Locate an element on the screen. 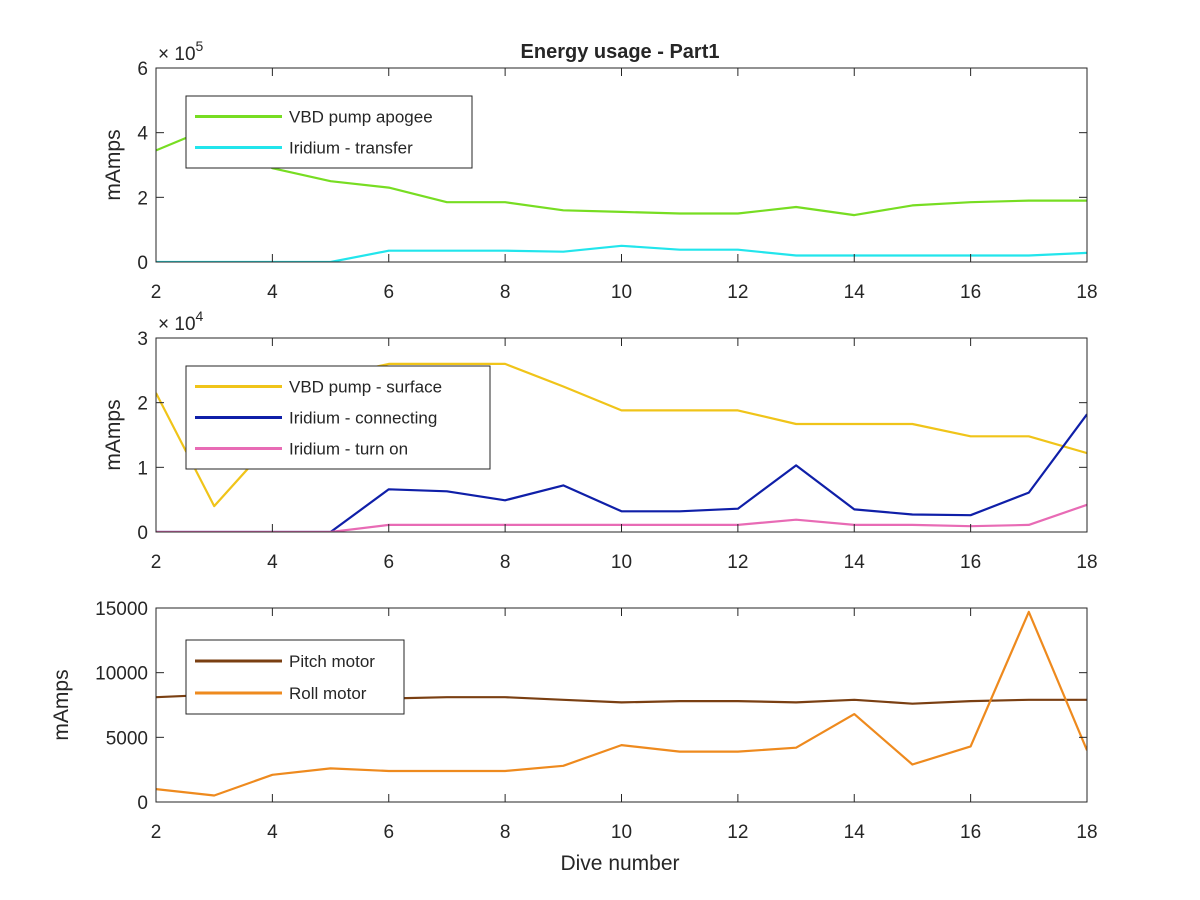 The height and width of the screenshot is (900, 1200). y-tick-label: 5000 is located at coordinates (127, 738).